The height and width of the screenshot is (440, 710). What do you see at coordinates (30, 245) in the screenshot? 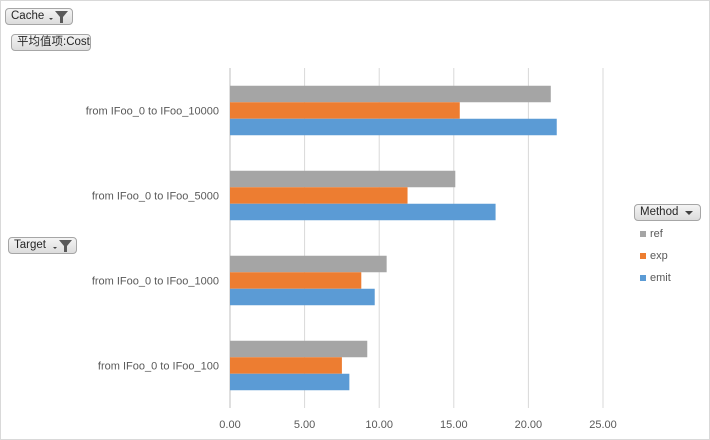
I see `target-filter-label: Target` at bounding box center [30, 245].